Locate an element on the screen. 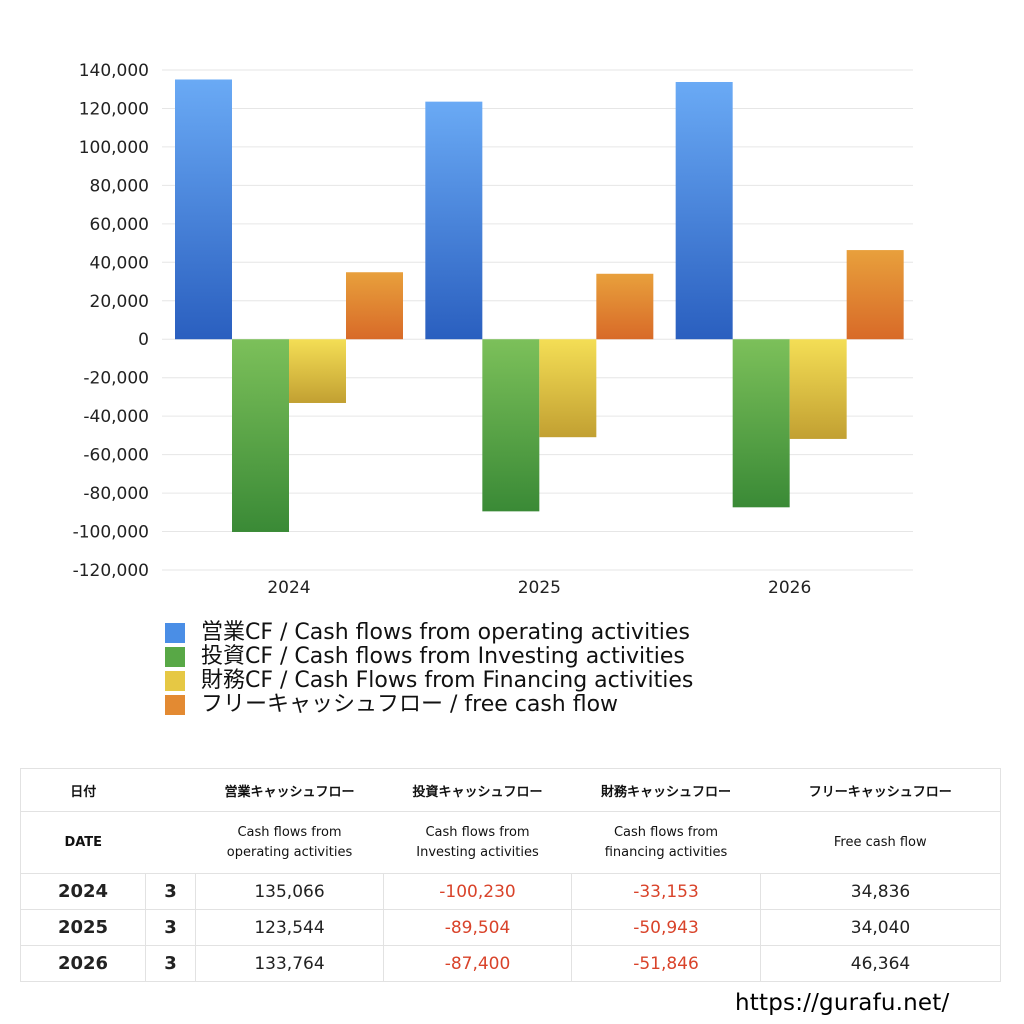 The height and width of the screenshot is (1024, 1024). y-tick-label: 60,000 is located at coordinates (119, 225).